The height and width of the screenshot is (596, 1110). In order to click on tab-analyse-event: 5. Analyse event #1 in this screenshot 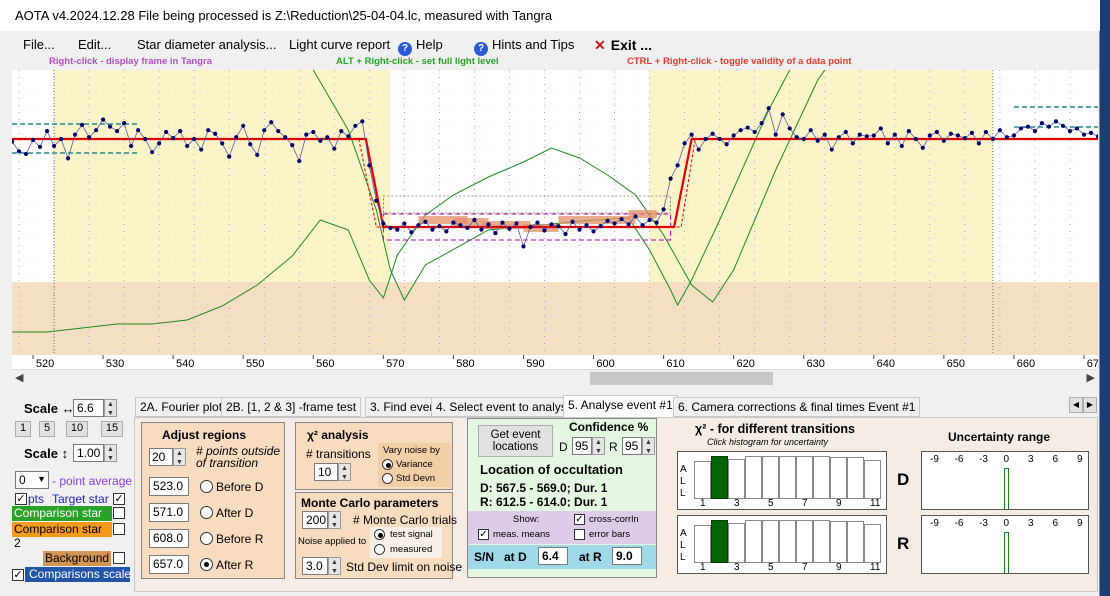, I will do `click(620, 406)`.